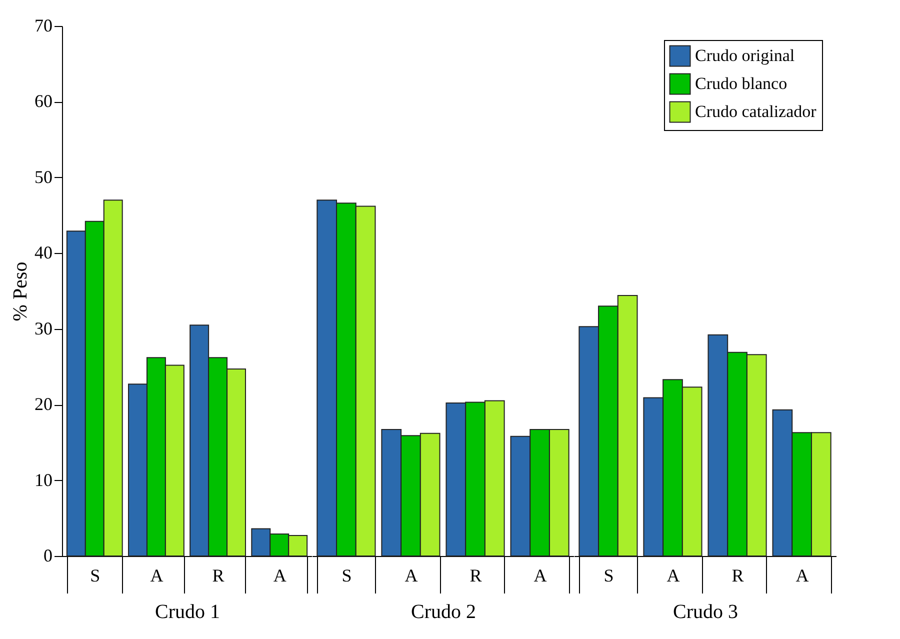  Describe the element at coordinates (705, 612) in the screenshot. I see `x-axis-title: Crudo 3` at that location.